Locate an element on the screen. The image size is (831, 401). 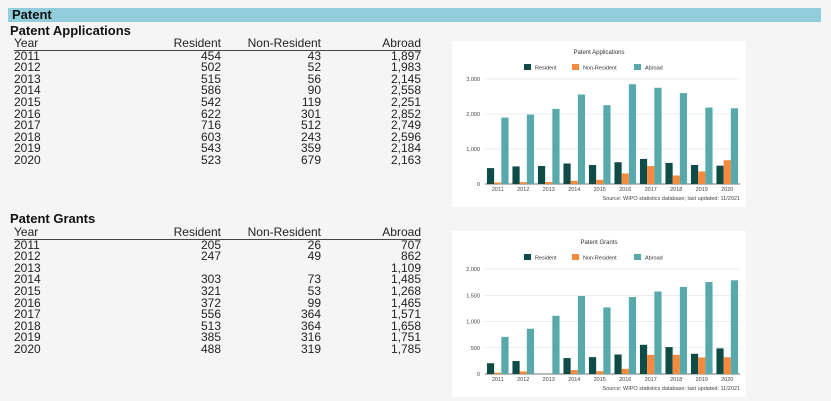
applications-title: Patent Applications is located at coordinates (70, 30).